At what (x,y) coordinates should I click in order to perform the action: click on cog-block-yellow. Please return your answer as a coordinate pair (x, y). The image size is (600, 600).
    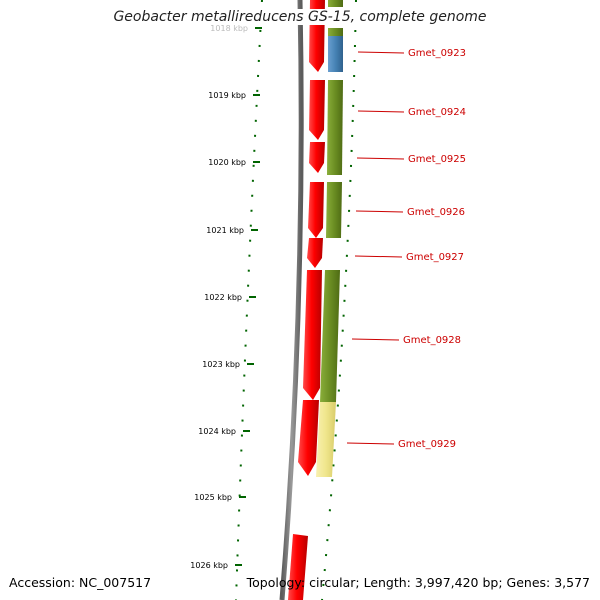
    Looking at the image, I should click on (326, 439).